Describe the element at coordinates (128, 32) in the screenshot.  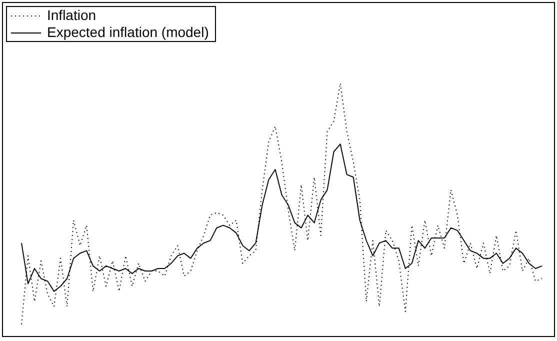
I see `legend-label: Expected inflation (model)` at that location.